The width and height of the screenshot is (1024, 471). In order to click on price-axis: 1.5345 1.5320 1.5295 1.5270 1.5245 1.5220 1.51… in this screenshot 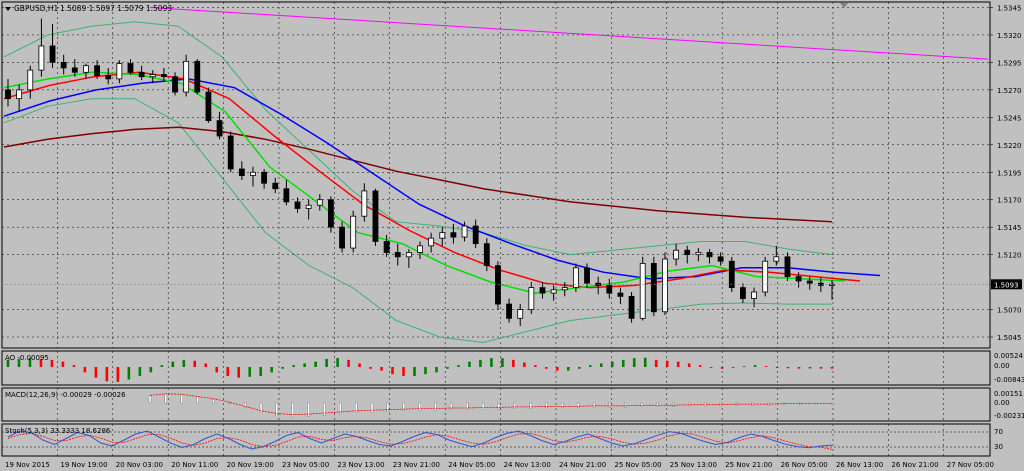, I will do `click(1006, 173)`.